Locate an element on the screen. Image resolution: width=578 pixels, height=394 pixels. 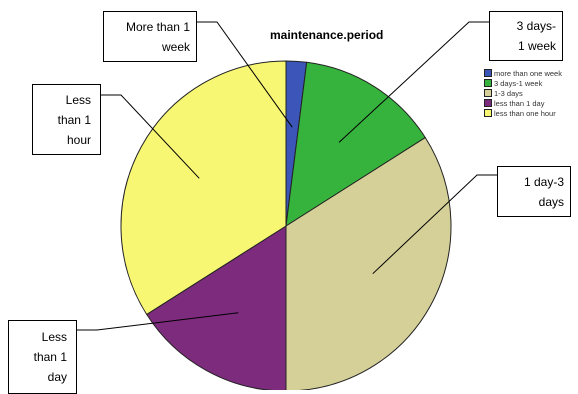
legend-label: less than one hour is located at coordinates (525, 113).